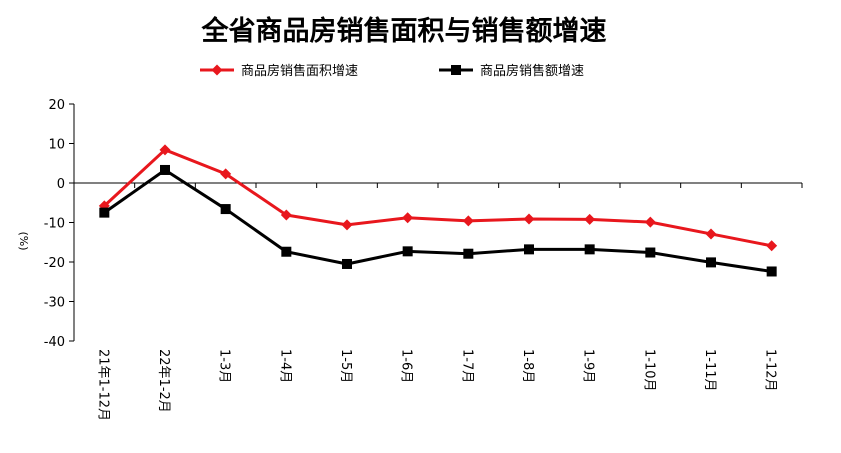  Describe the element at coordinates (770, 370) in the screenshot. I see `x-tick-label: 1-12月` at that location.